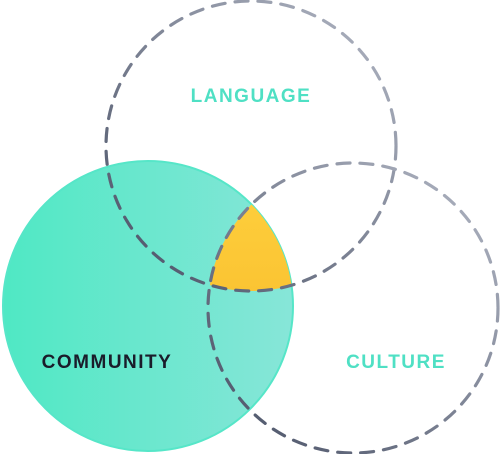  Describe the element at coordinates (396, 362) in the screenshot. I see `culture-label: CULTURE` at that location.